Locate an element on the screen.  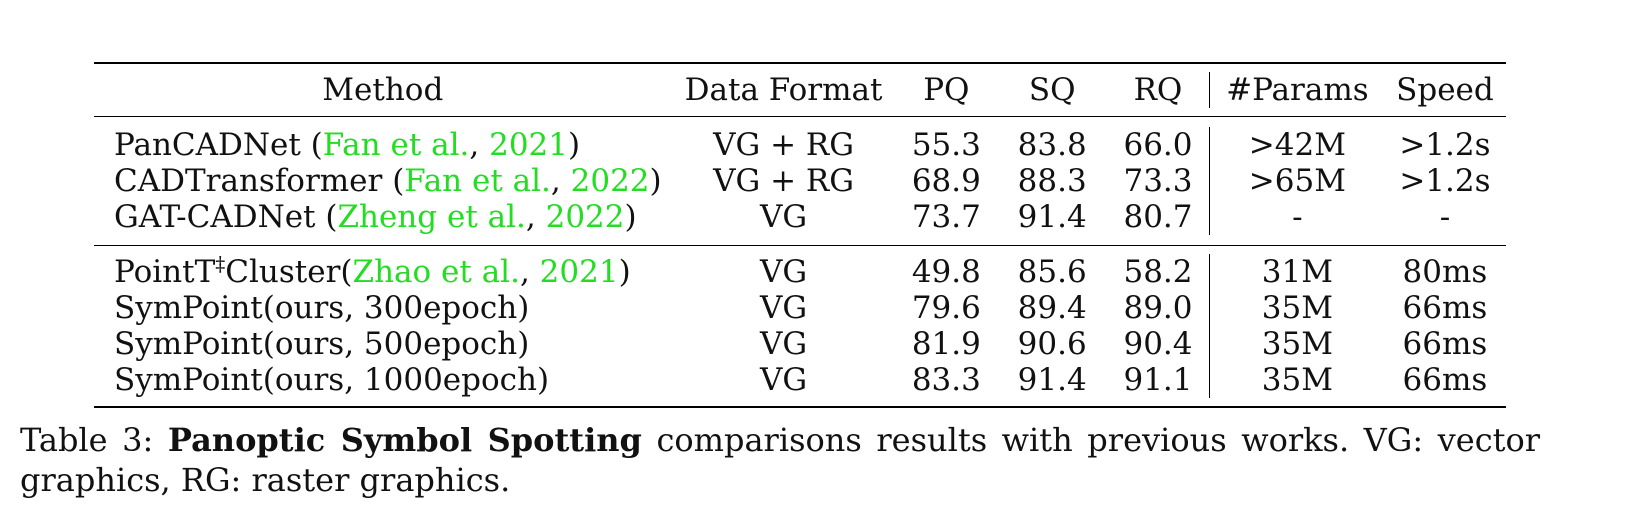
pq-cell: 73.7 is located at coordinates (946, 217).